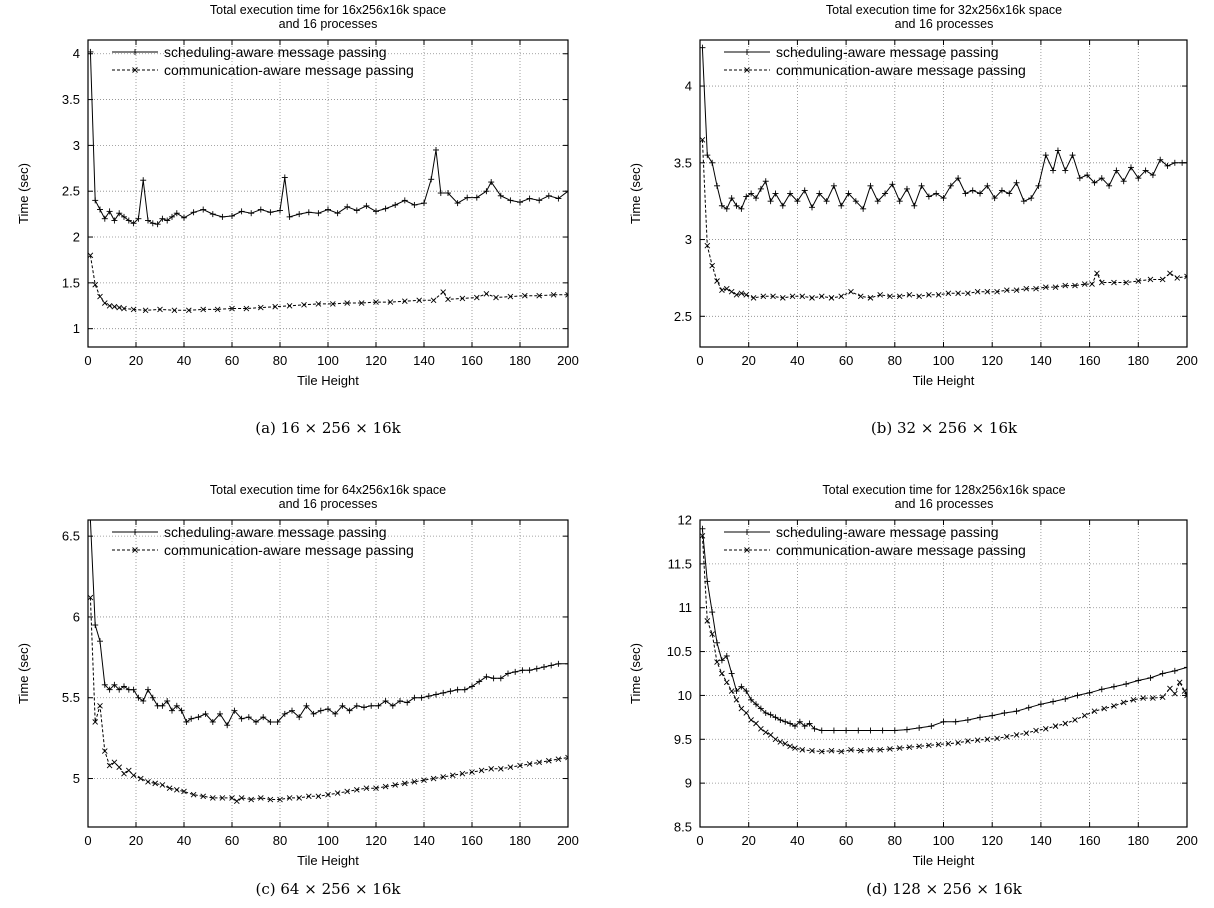 The height and width of the screenshot is (908, 1214). Describe the element at coordinates (944, 24) in the screenshot. I see `chart-title-line: and 16 processes` at that location.